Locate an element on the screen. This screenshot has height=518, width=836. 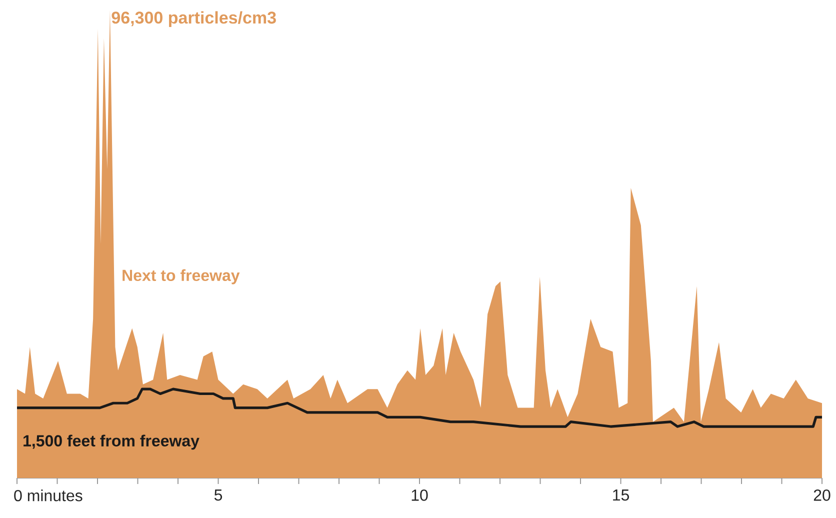
x-tick-label: 15 is located at coordinates (621, 495).